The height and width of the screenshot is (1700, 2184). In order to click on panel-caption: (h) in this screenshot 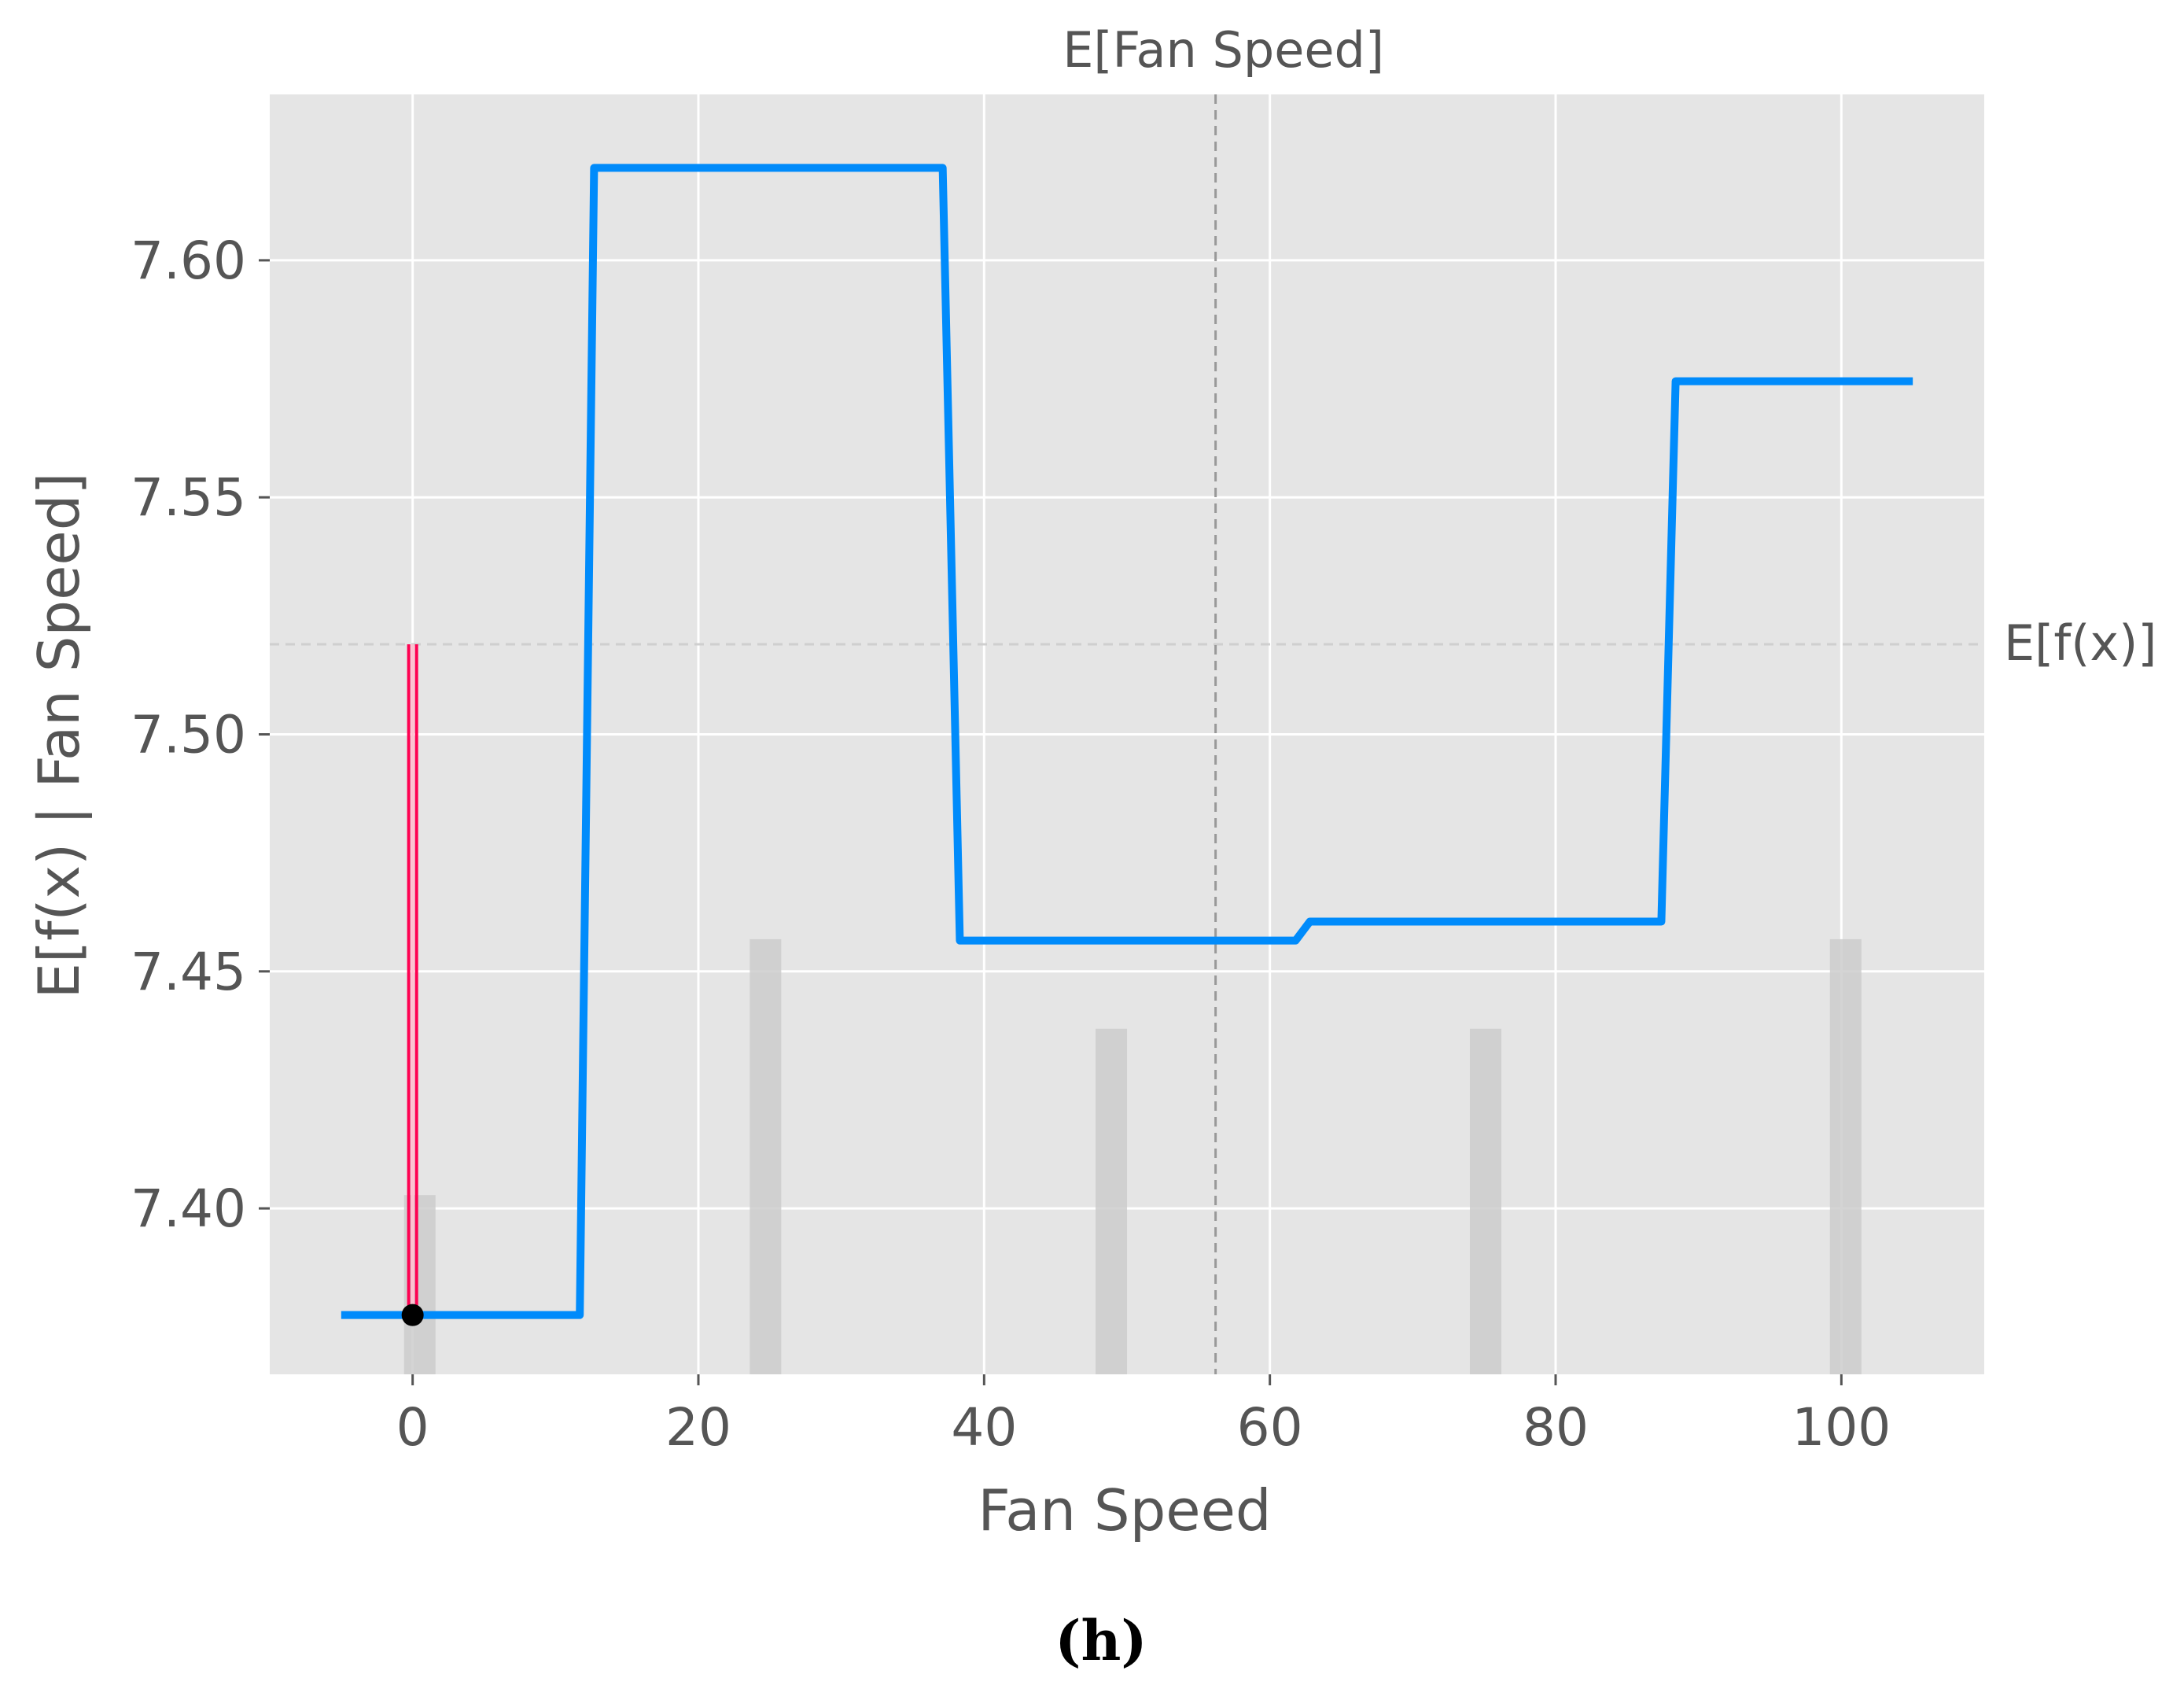, I will do `click(1101, 1641)`.